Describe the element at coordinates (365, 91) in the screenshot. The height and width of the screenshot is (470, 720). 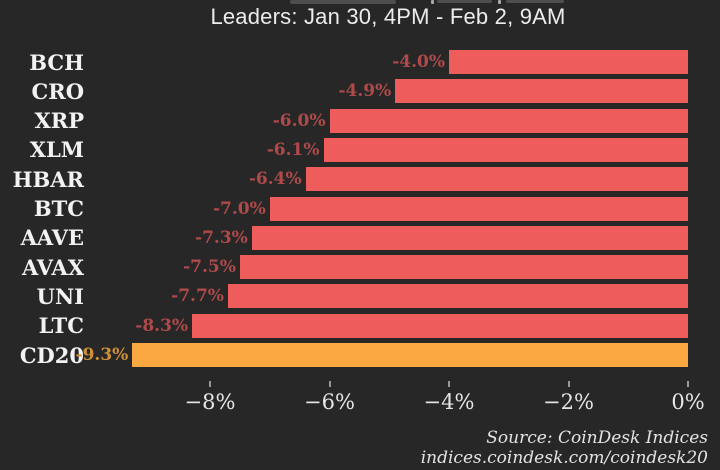
I see `bar-value-label: -4.9%` at that location.